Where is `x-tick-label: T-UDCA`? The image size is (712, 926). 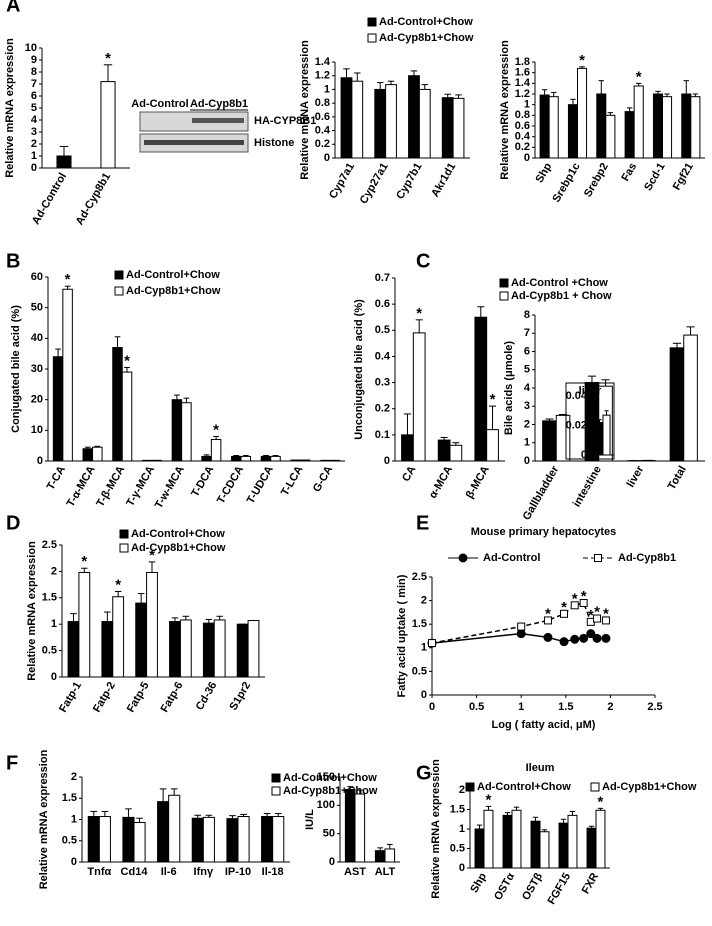 x-tick-label: T-UDCA is located at coordinates (260, 485).